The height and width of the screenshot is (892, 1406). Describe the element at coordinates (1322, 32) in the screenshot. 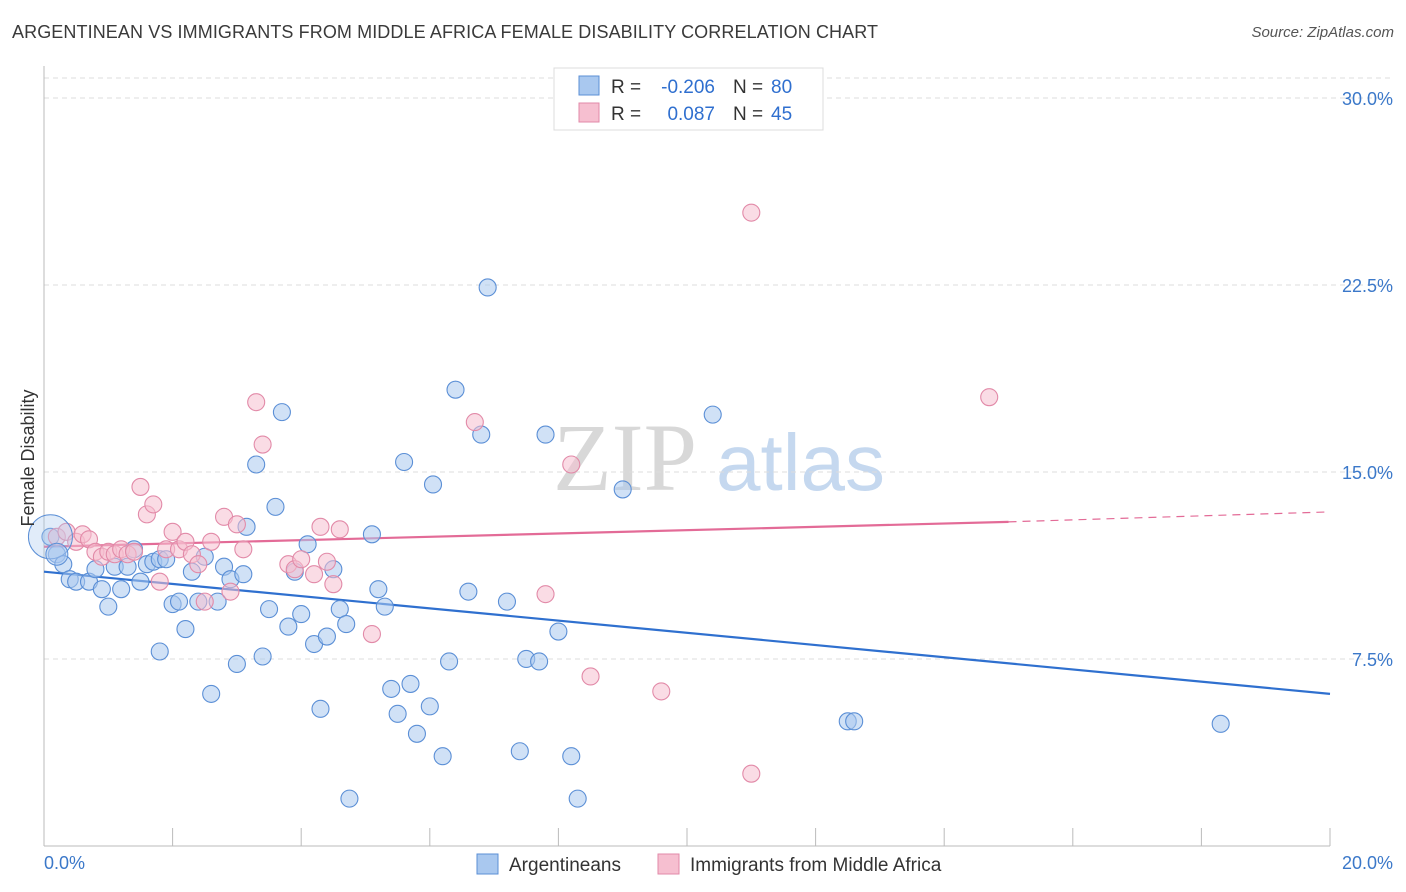

I see `source-label: Source: ZipAtlas.com` at that location.